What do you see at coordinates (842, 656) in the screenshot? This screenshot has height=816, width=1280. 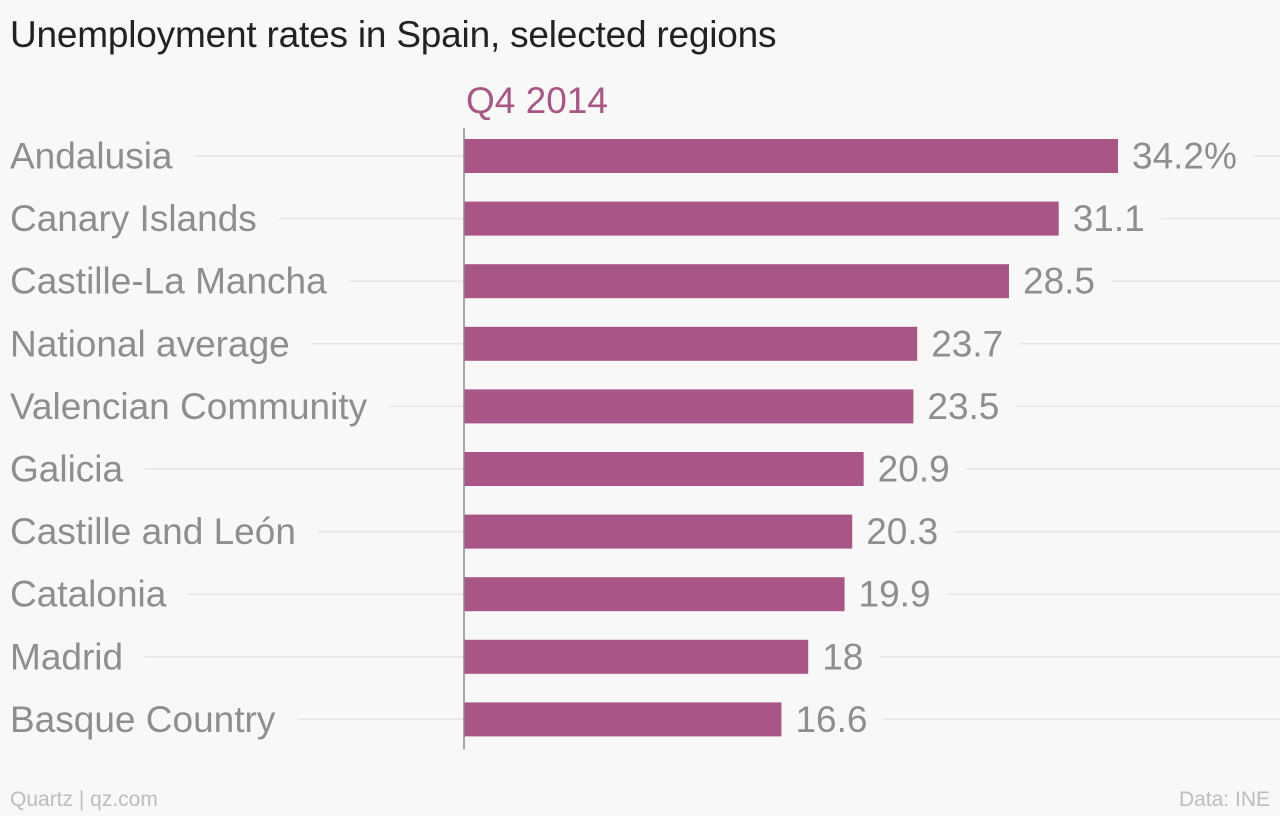 I see `value-label: 18` at bounding box center [842, 656].